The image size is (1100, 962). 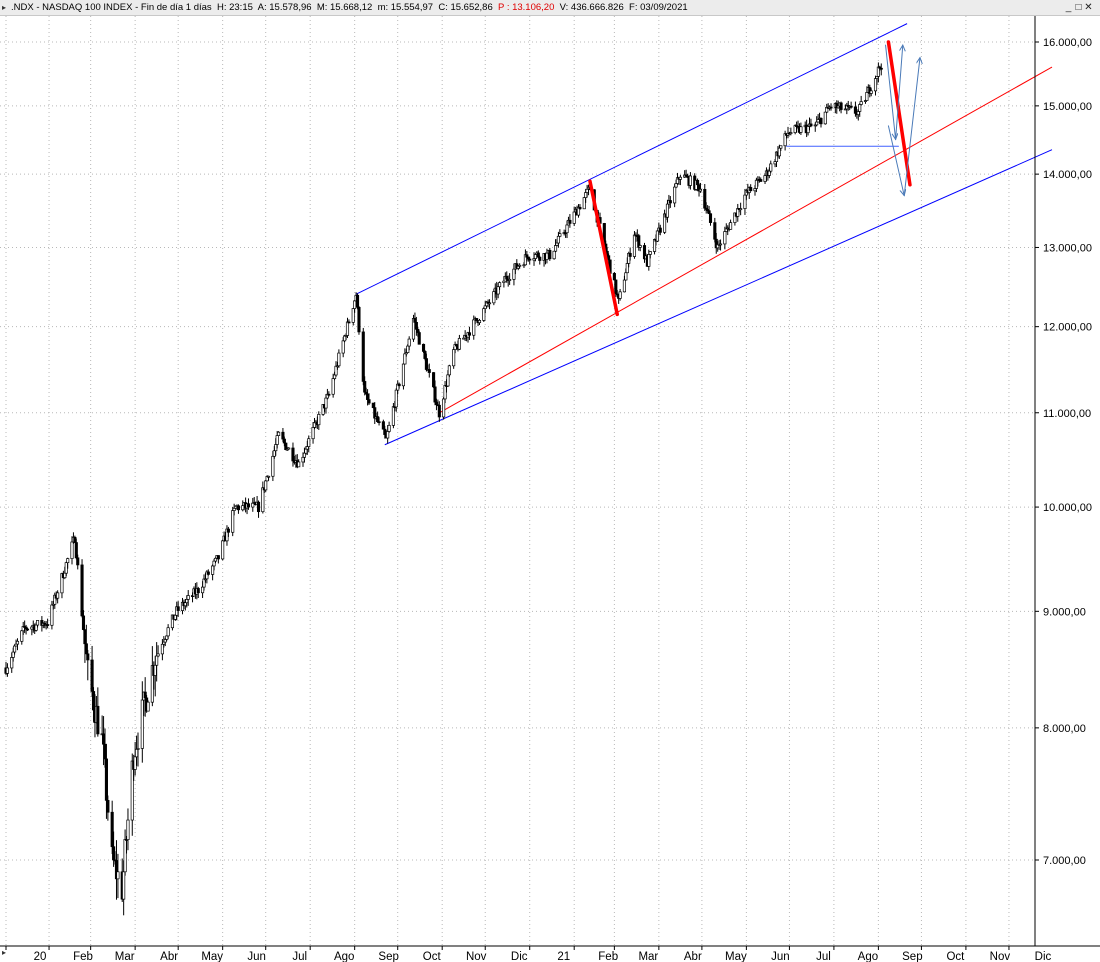 What do you see at coordinates (1089, 7) in the screenshot?
I see `close-icon: ✕` at bounding box center [1089, 7].